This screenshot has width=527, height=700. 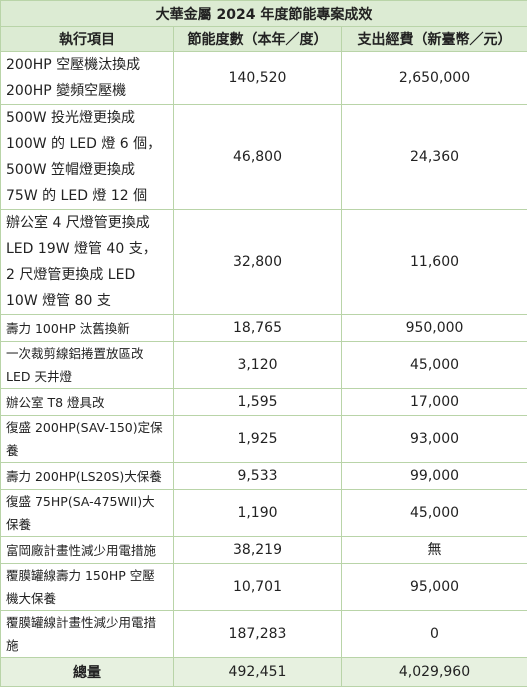 What do you see at coordinates (87, 78) in the screenshot?
I see `item-cell: 200HP 空壓機汰換成 200HP 變頻空壓機` at bounding box center [87, 78].